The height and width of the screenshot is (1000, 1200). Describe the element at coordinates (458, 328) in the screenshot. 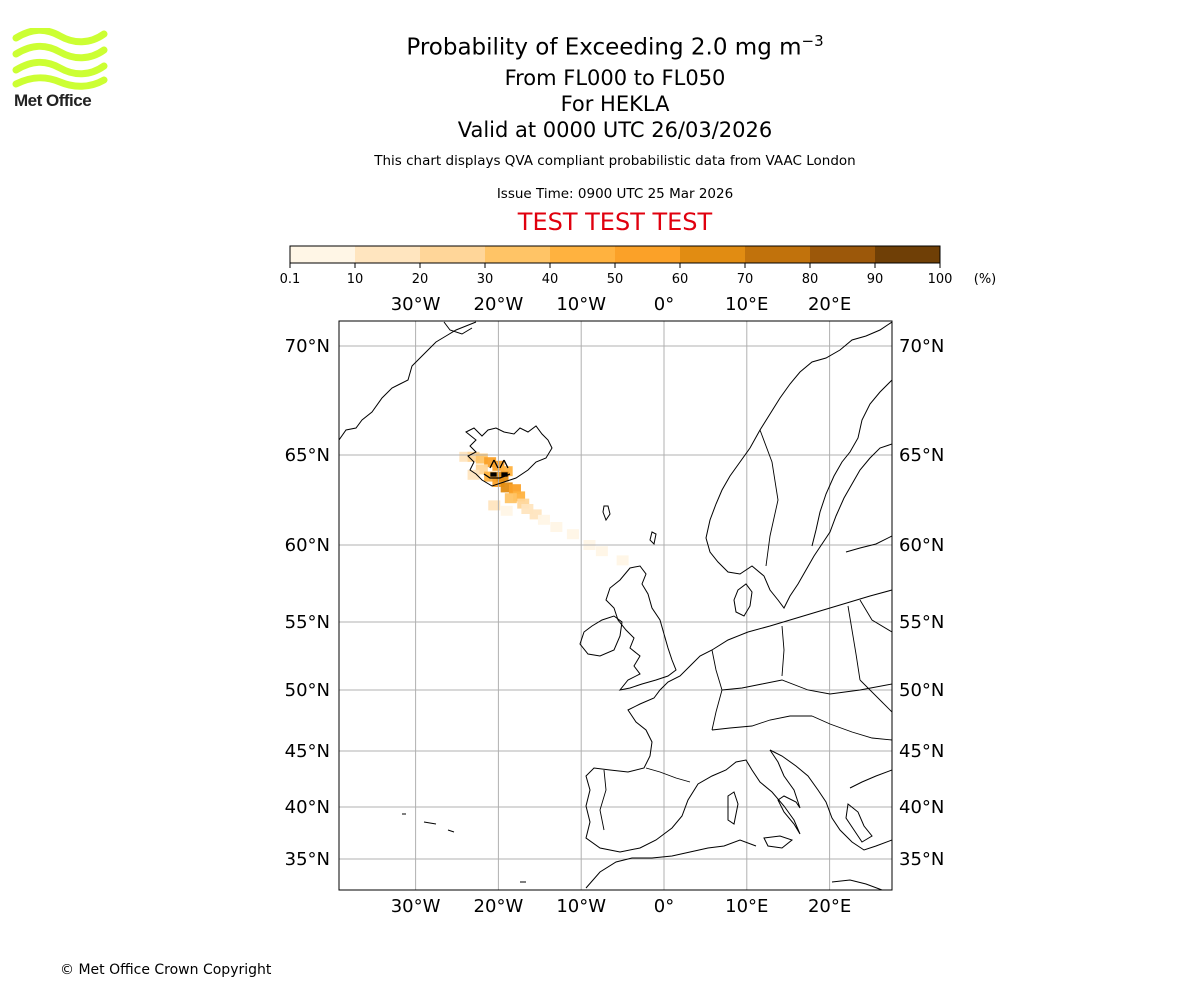

I see `greenland-coast-north` at that location.